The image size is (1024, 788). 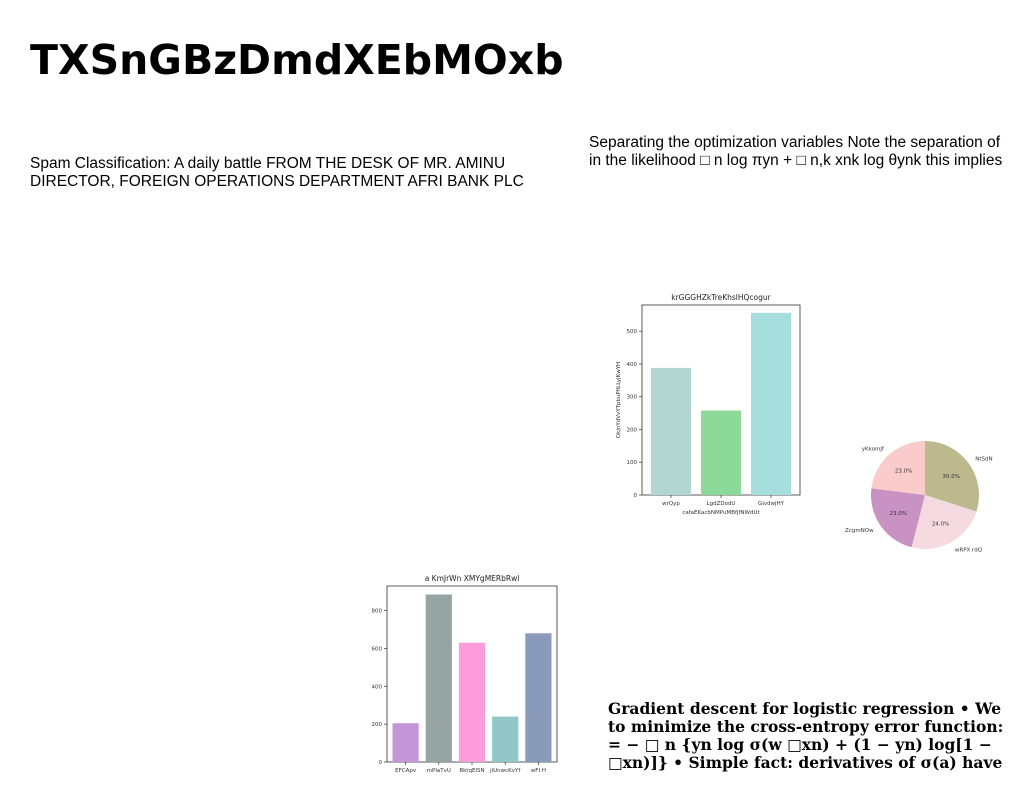 What do you see at coordinates (471, 771) in the screenshot?
I see `x-tick-label: BktqEISN` at bounding box center [471, 771].